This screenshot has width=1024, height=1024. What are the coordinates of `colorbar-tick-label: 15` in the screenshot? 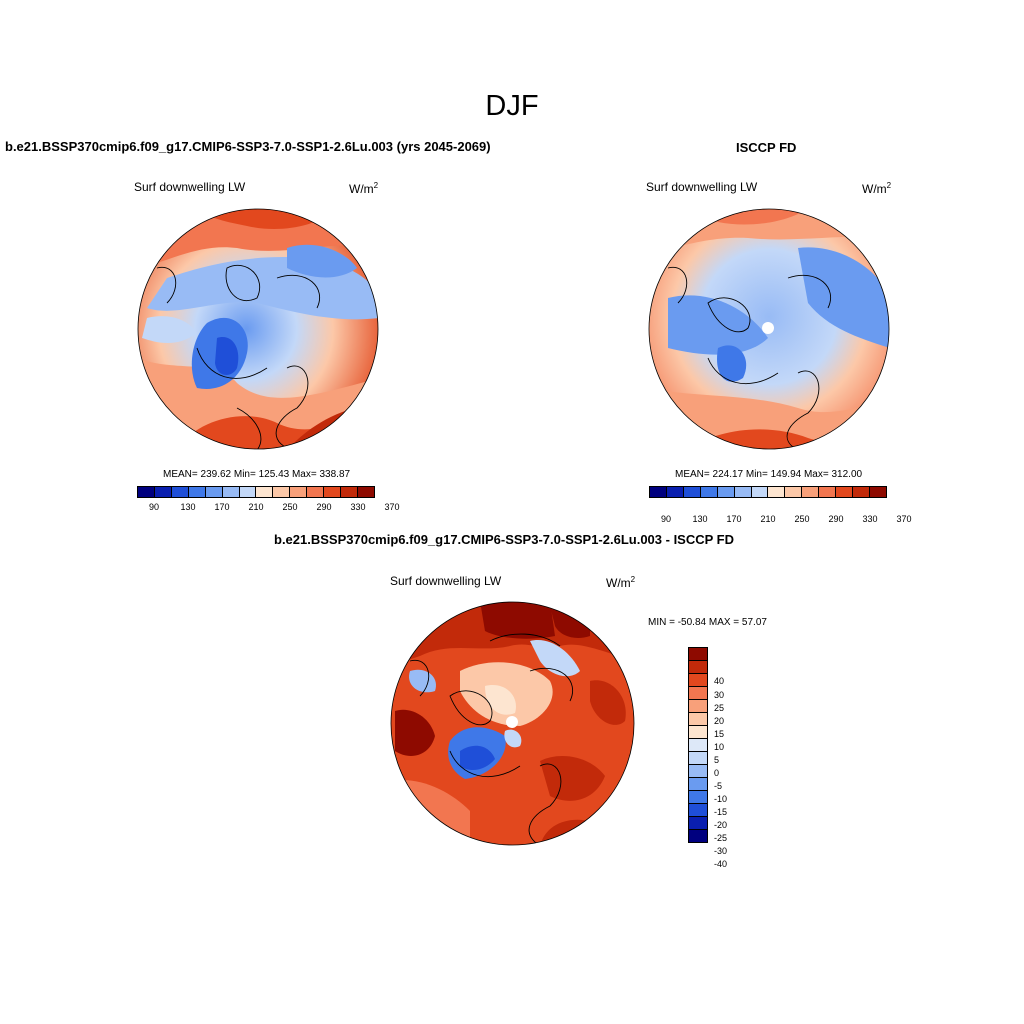 It's located at (719, 733).